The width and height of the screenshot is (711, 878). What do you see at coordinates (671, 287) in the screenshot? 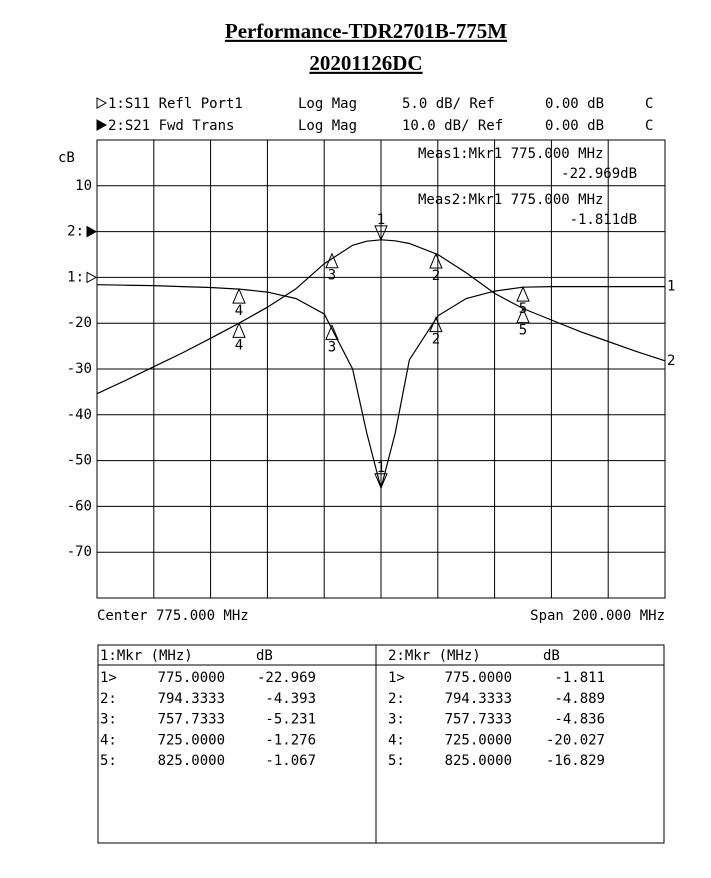
I see `trace-end-label: 1` at bounding box center [671, 287].